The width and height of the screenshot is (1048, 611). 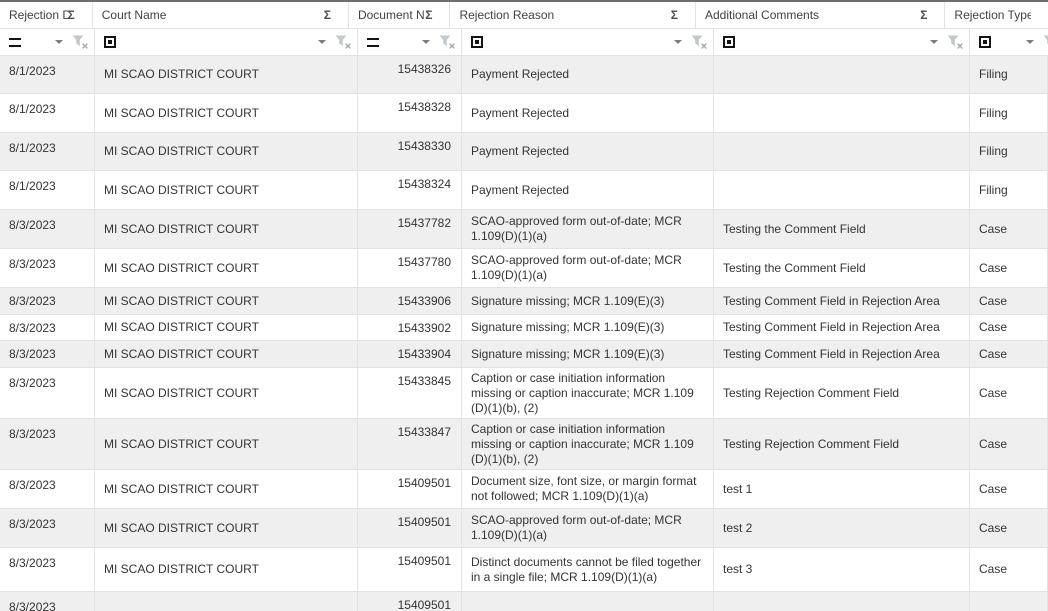 What do you see at coordinates (410, 229) in the screenshot?
I see `cell-document-number: 15437782` at bounding box center [410, 229].